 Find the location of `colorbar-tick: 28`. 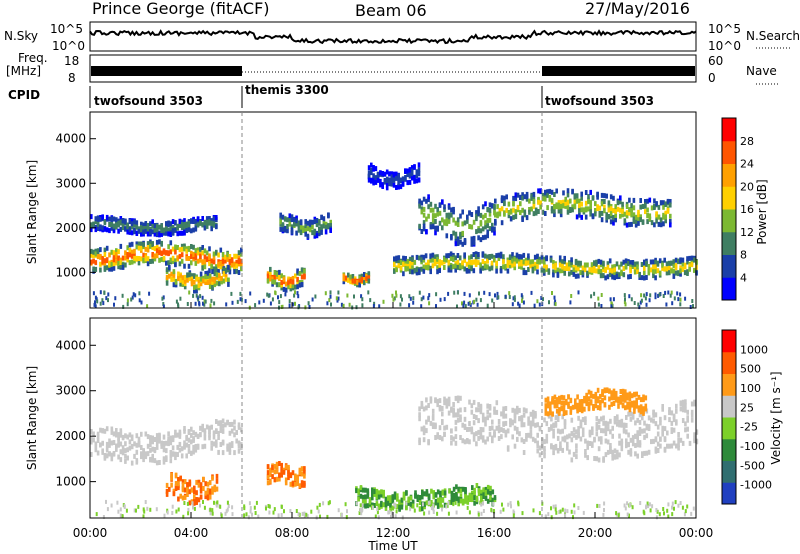

colorbar-tick: 28 is located at coordinates (747, 141).